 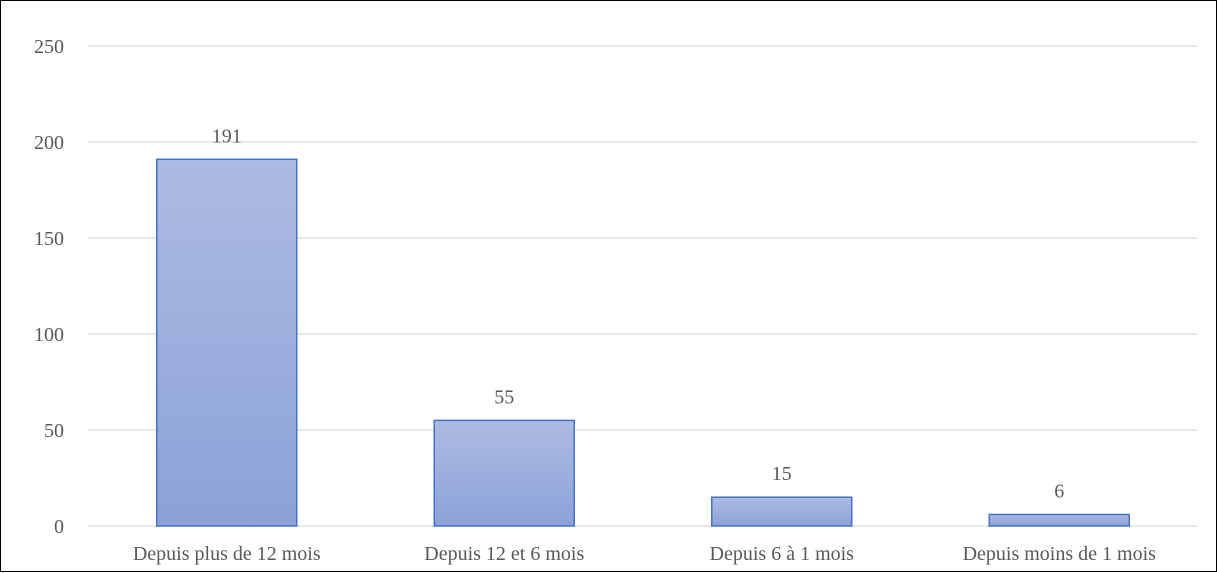 What do you see at coordinates (1059, 491) in the screenshot?
I see `data-label-4: 6` at bounding box center [1059, 491].